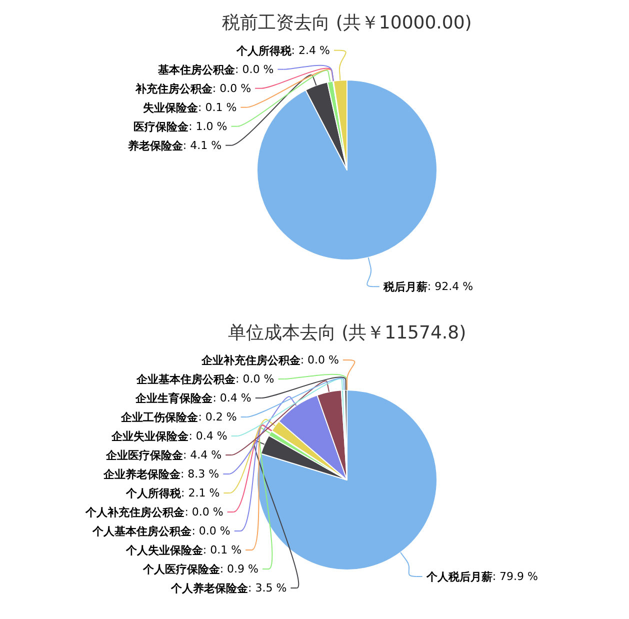  What do you see at coordinates (164, 550) in the screenshot?
I see `slice-label: 个人失业保险金` at bounding box center [164, 550].